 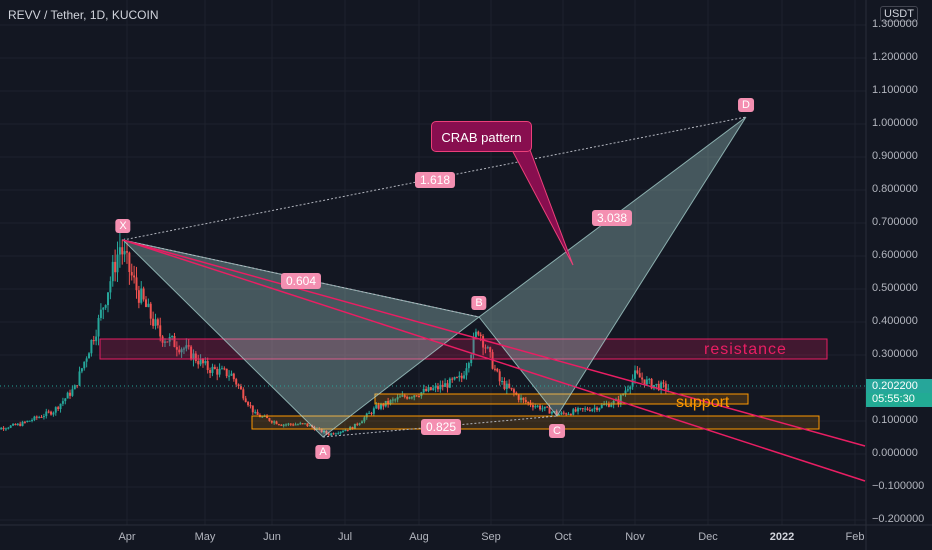 I want to click on time-tick-label: May, so click(x=205, y=537).